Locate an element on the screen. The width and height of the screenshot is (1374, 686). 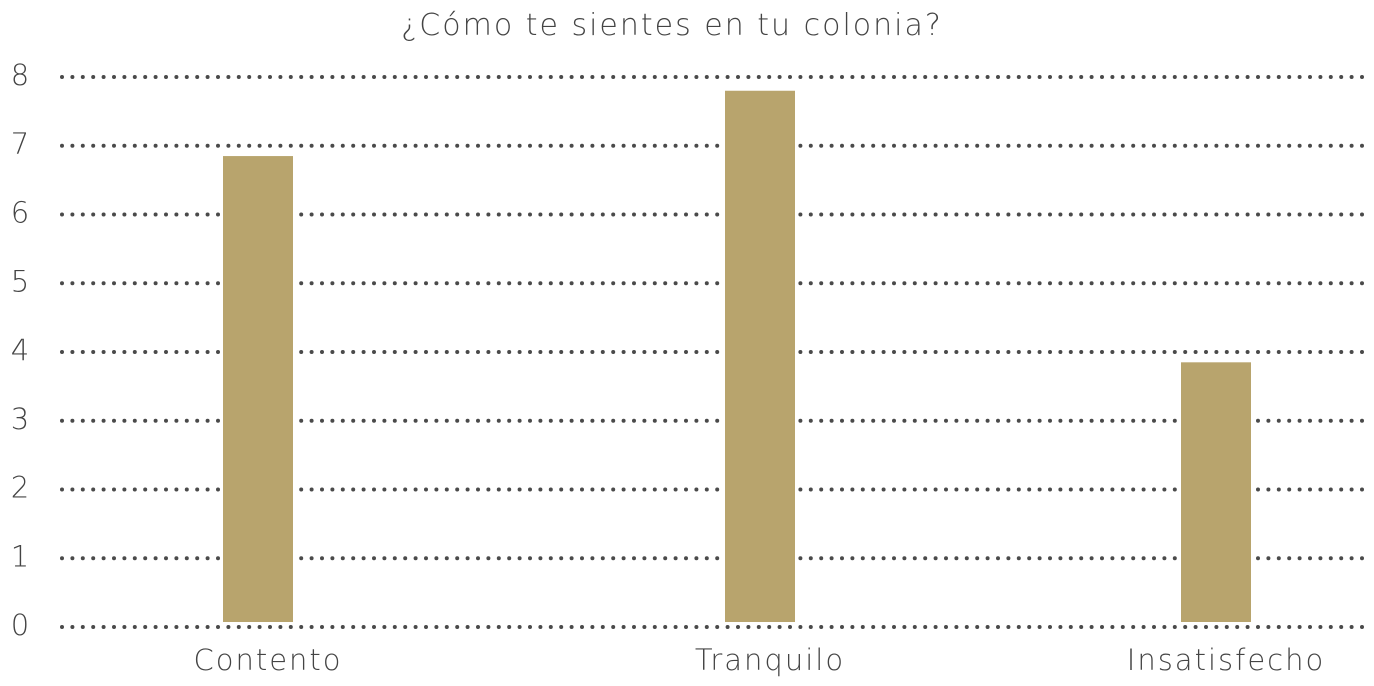
y-tick-label-2: 2 is located at coordinates (20, 488).